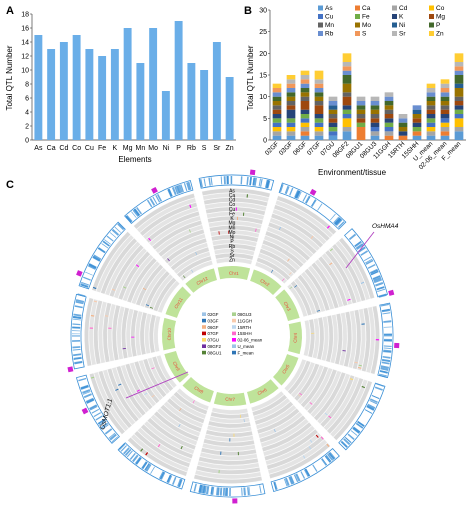 Image resolution: width=474 pixels, height=508 pixels. What do you see at coordinates (403, 116) in the screenshot?
I see `b-segment-15RTH-Sr` at bounding box center [403, 116].